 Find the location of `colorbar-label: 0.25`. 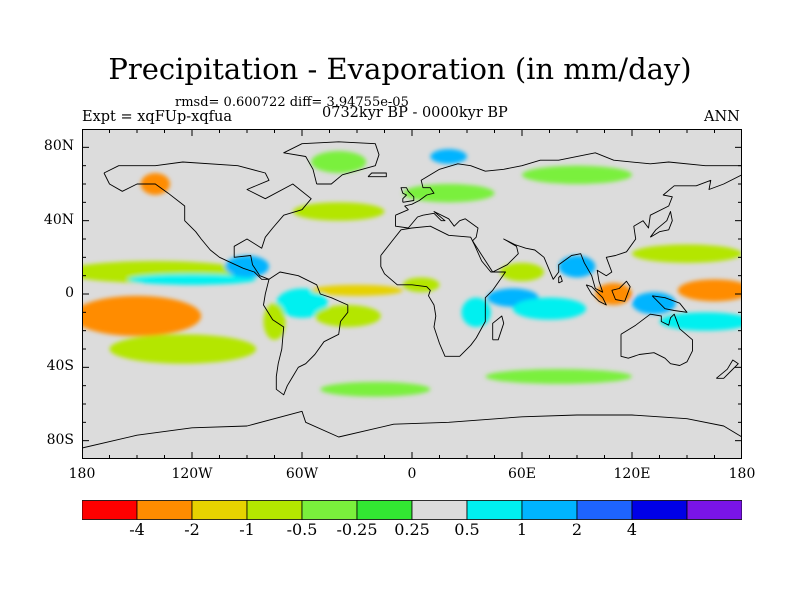

colorbar-label: 0.25 is located at coordinates (412, 529).